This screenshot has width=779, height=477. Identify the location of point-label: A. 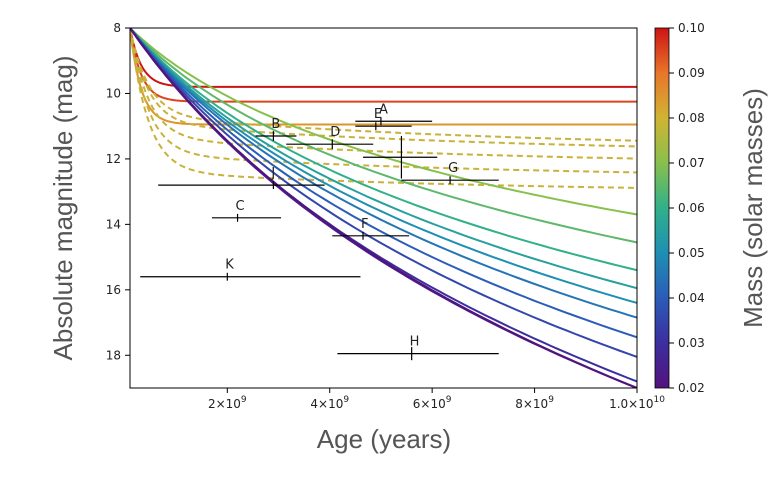
(383, 109).